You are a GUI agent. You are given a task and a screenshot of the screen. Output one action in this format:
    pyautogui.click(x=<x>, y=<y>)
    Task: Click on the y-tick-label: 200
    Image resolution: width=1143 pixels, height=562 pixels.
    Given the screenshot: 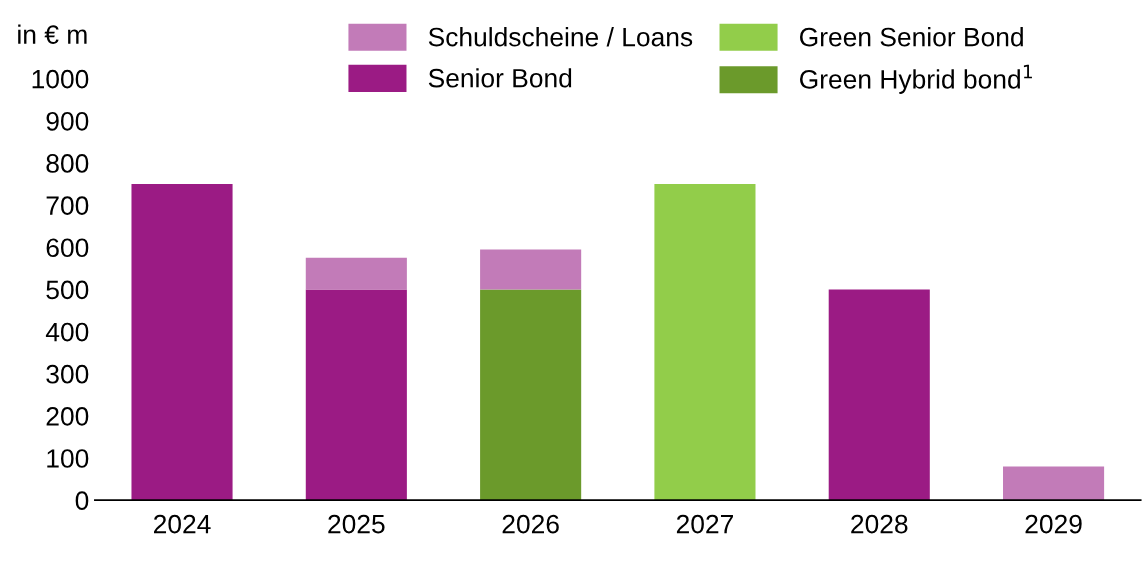 What is the action you would take?
    pyautogui.click(x=67, y=416)
    